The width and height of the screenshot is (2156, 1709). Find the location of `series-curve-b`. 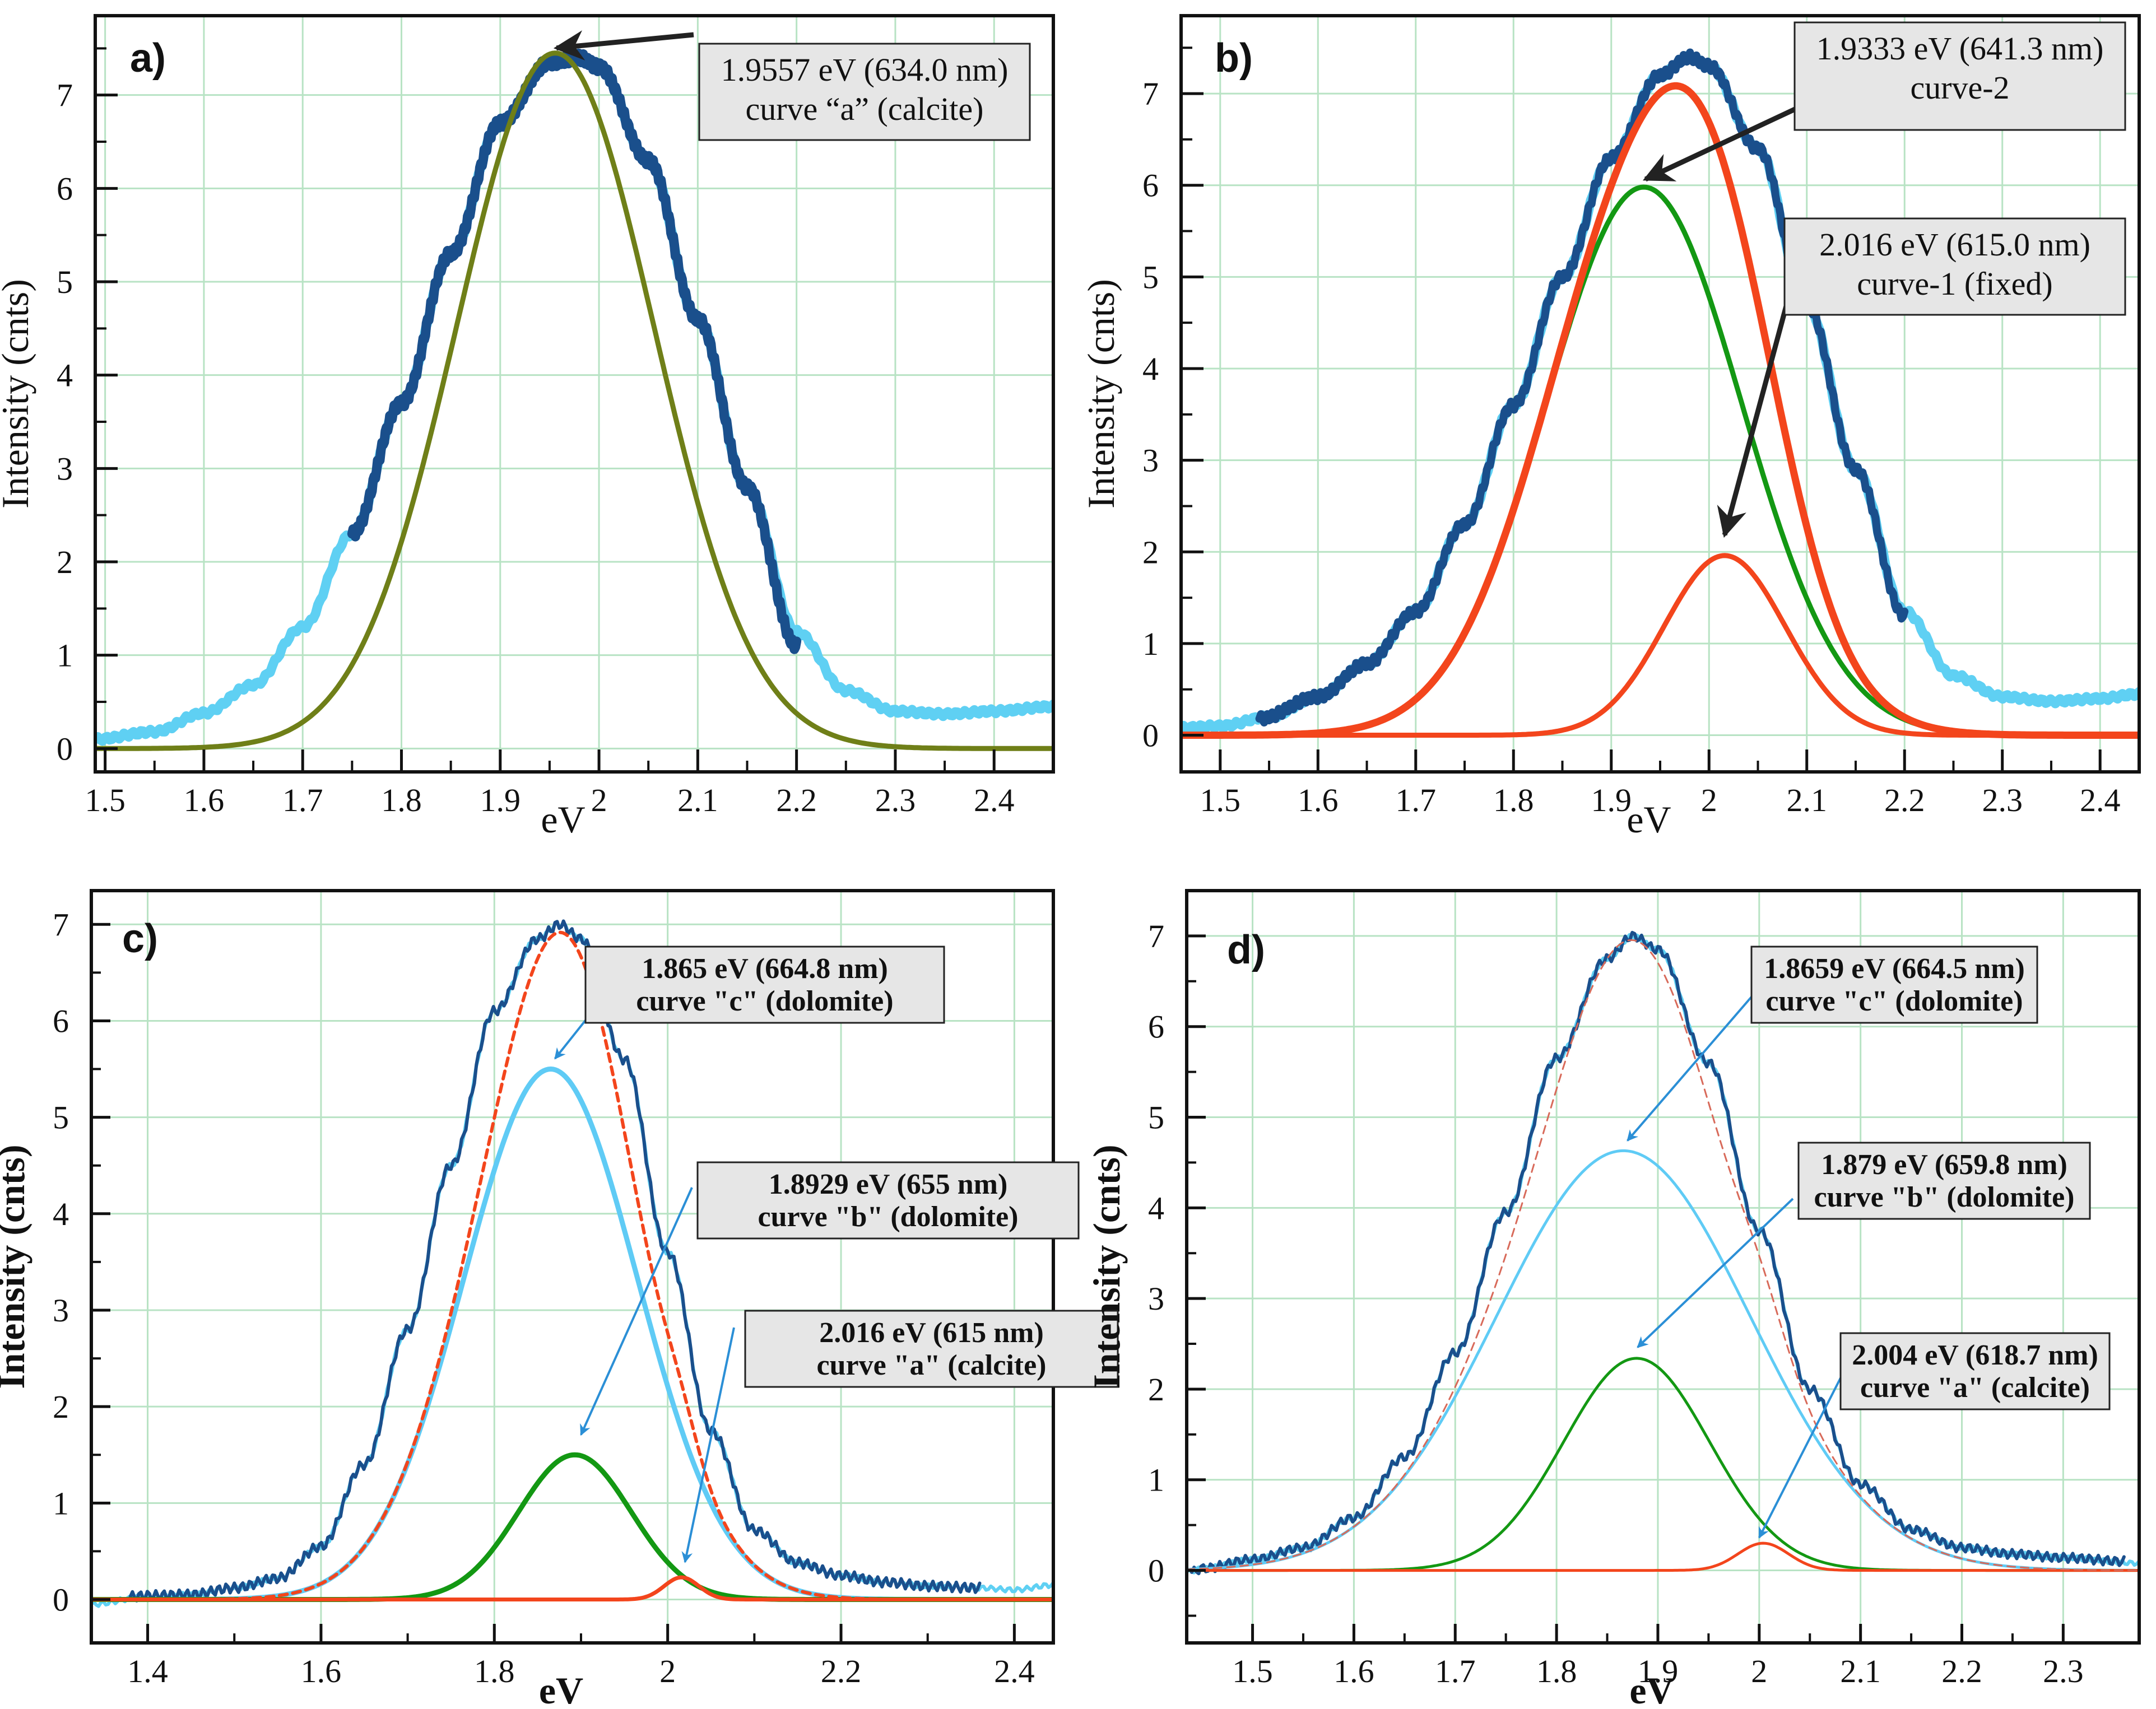

series-curve-b is located at coordinates (572, 1527).